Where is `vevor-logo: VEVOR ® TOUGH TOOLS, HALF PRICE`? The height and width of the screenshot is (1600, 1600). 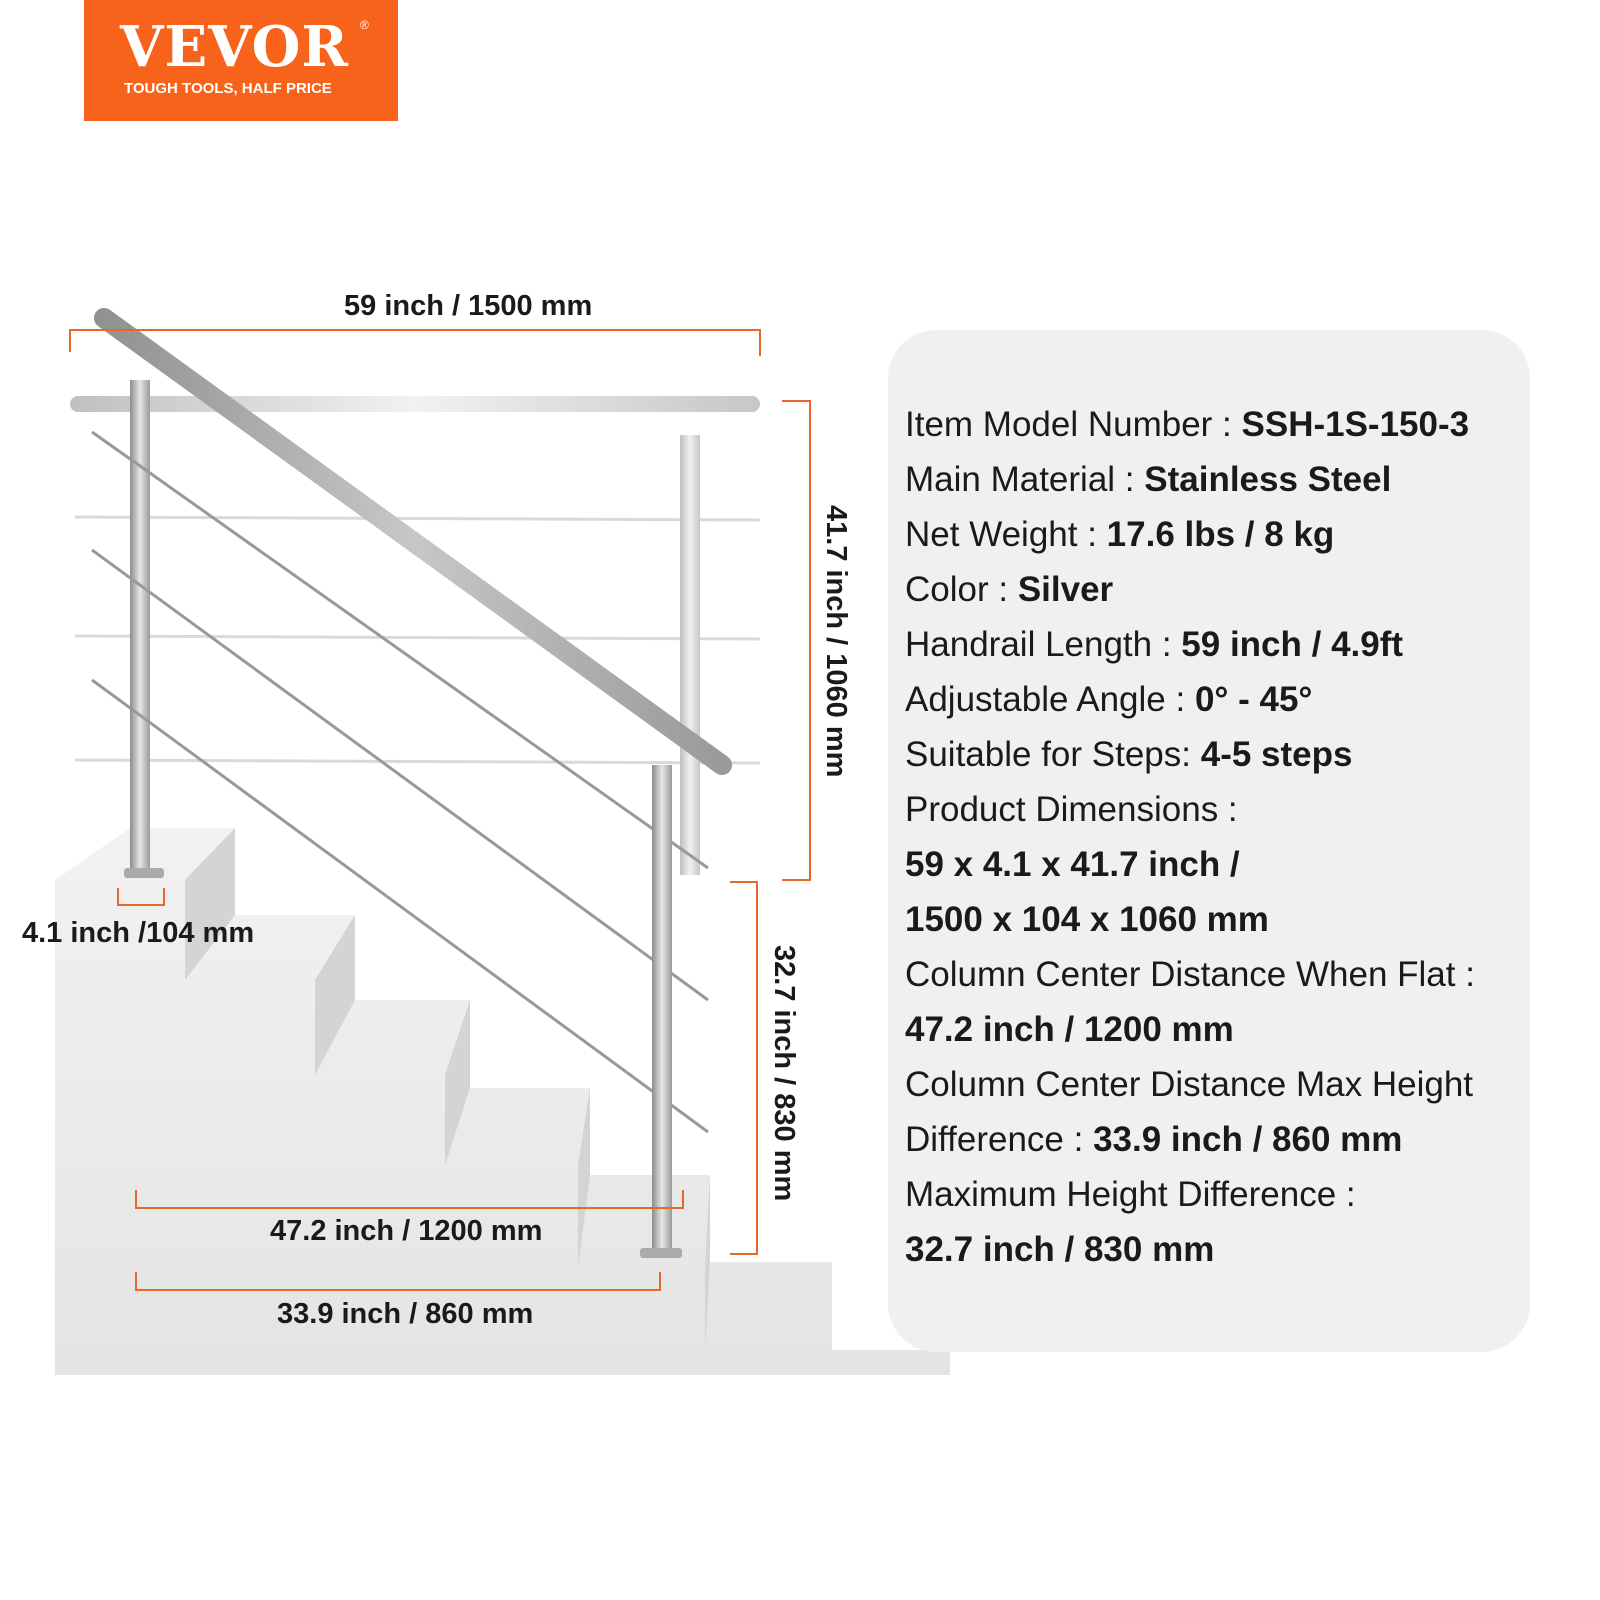
vevor-logo: VEVOR ® TOUGH TOOLS, HALF PRICE is located at coordinates (241, 60).